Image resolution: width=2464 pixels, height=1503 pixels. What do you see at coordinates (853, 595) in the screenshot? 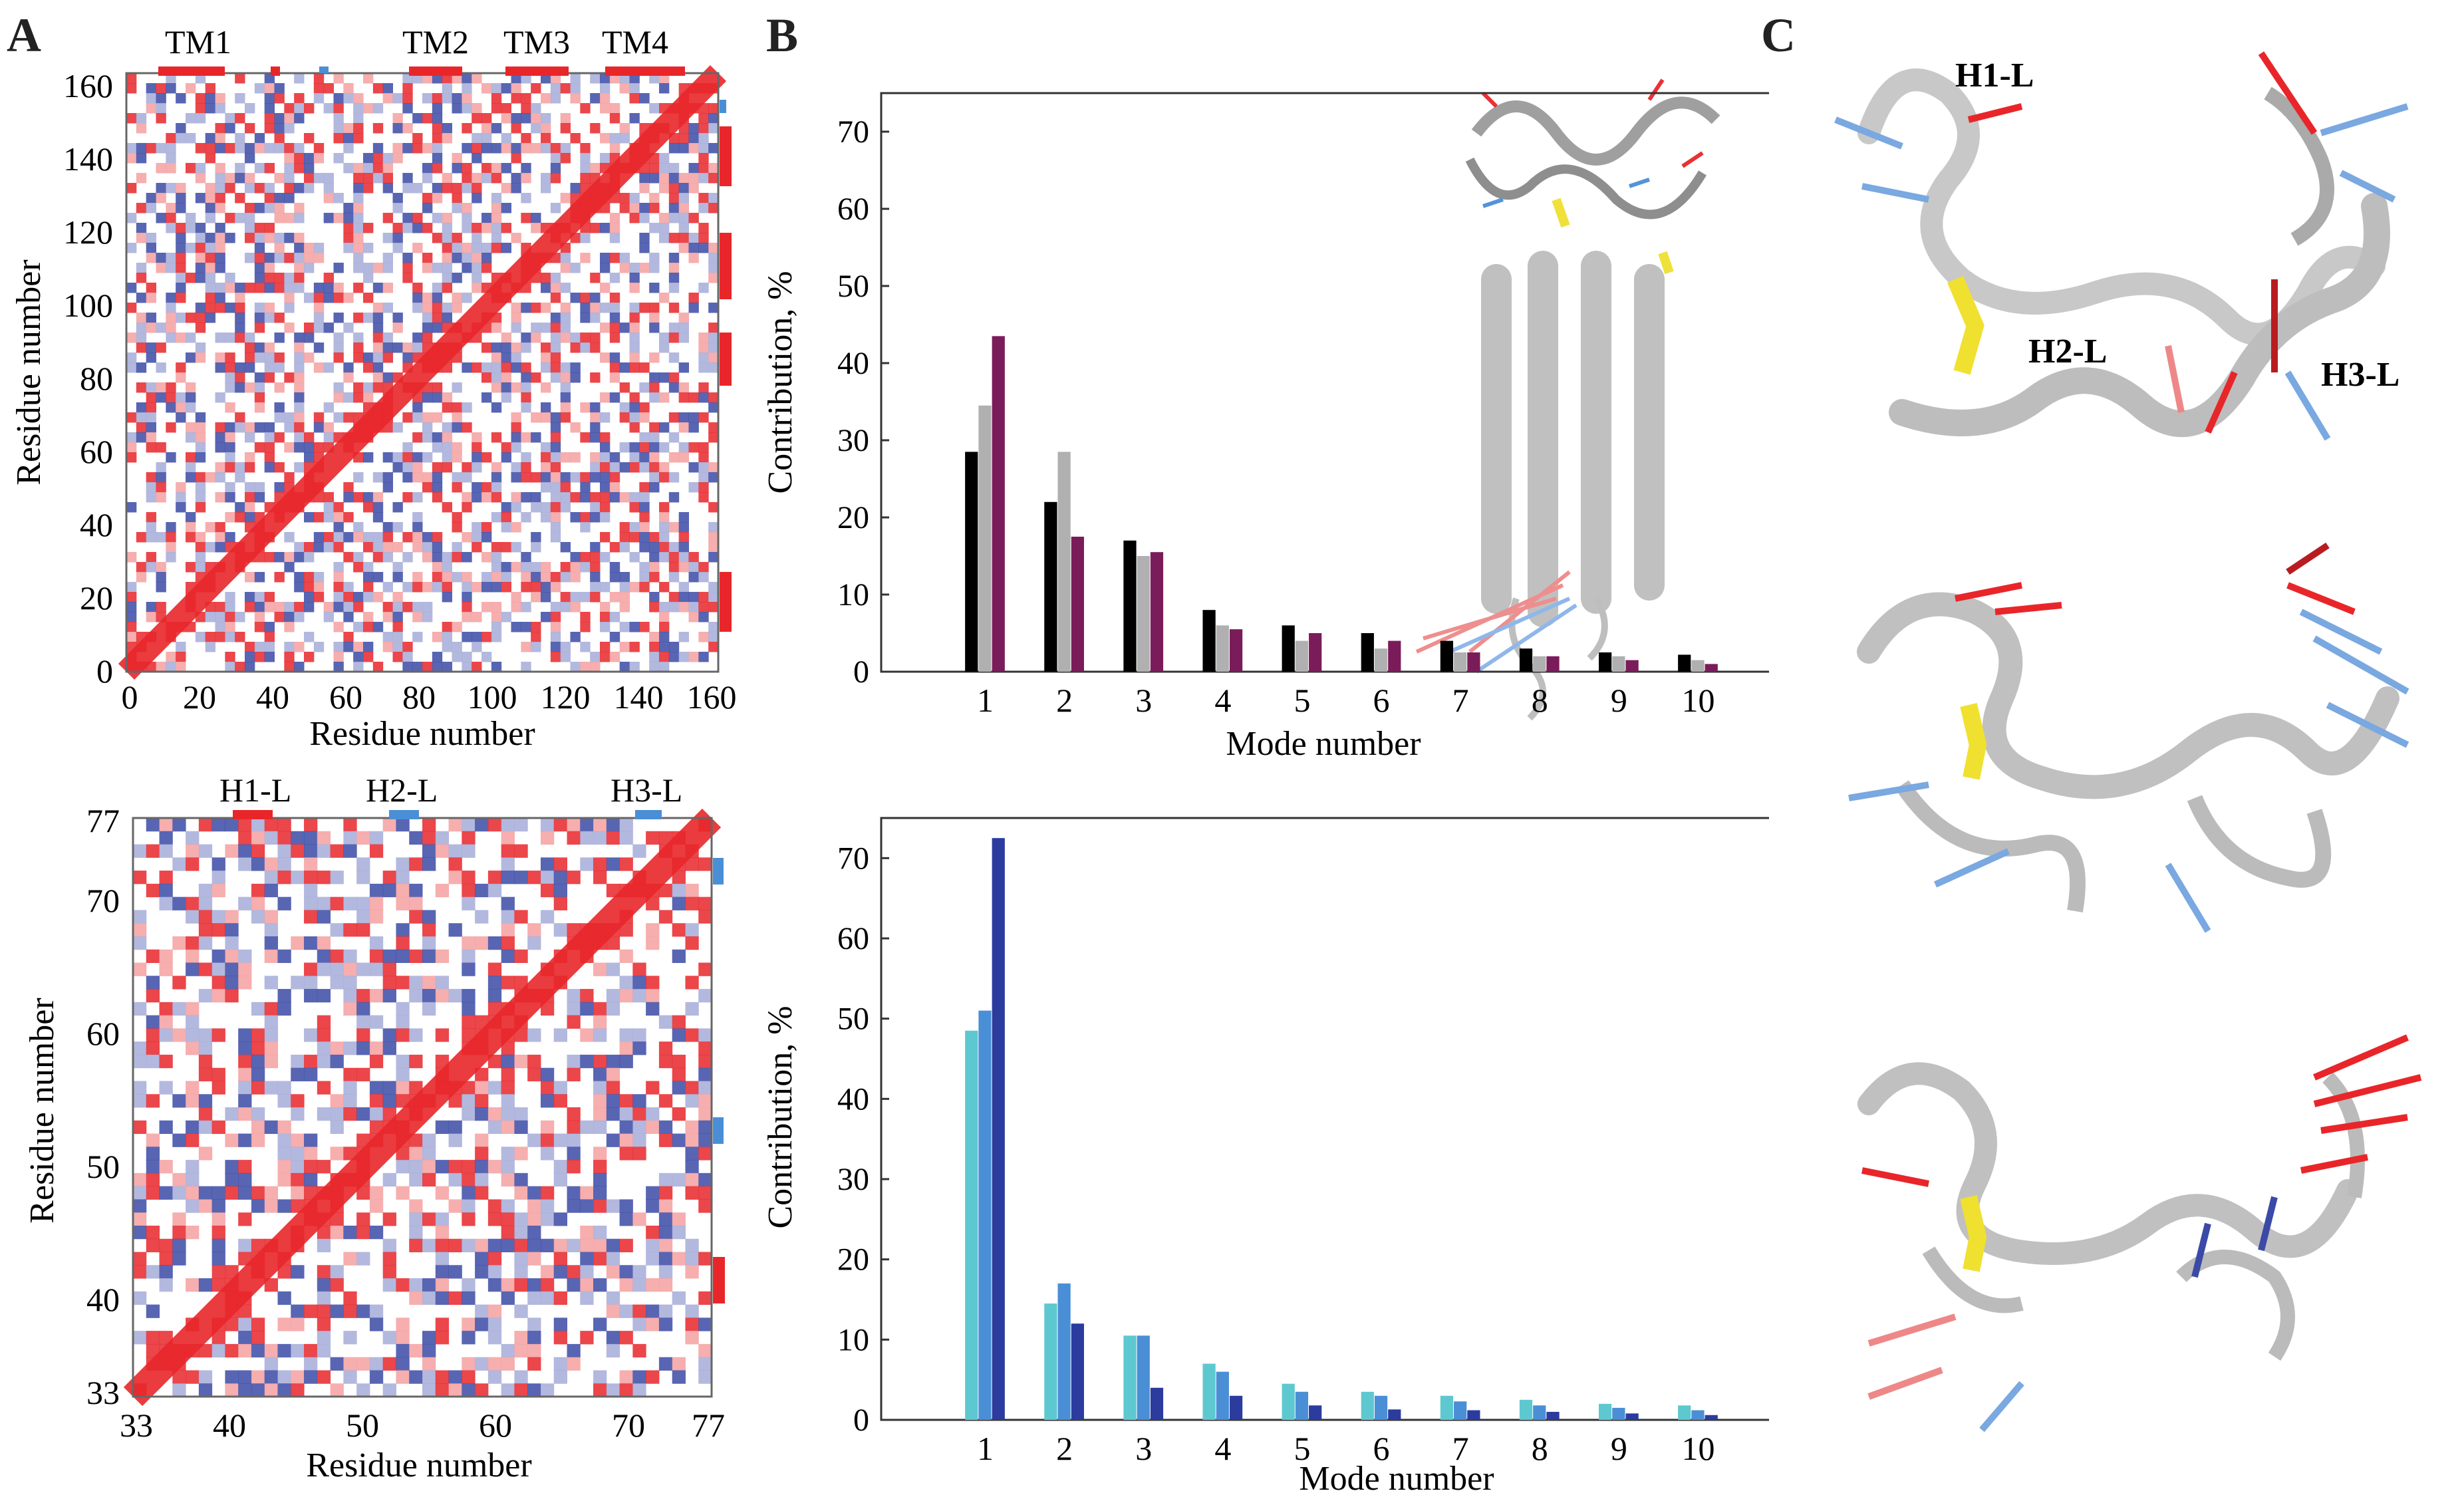
I see `y-tick-label: 10` at bounding box center [853, 595].